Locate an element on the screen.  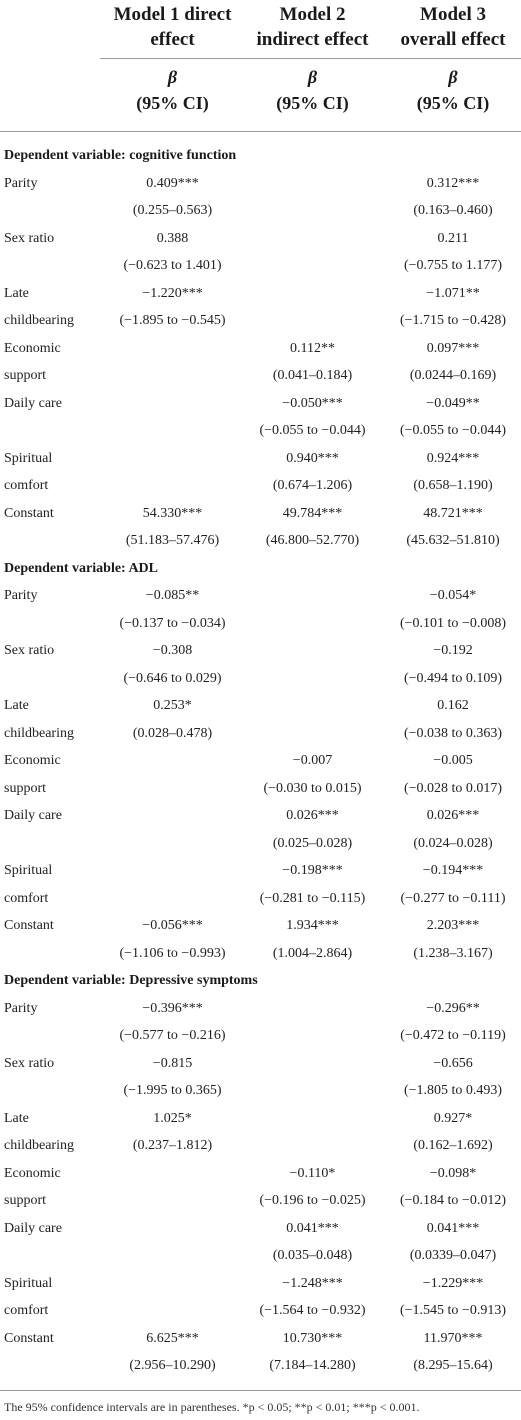
ci-cell: (1.238–3.167) is located at coordinates (453, 953).